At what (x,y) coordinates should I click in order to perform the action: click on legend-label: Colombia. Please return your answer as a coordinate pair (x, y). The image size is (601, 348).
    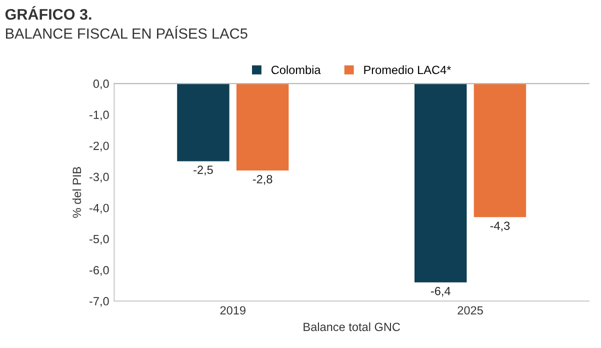
    Looking at the image, I should click on (296, 69).